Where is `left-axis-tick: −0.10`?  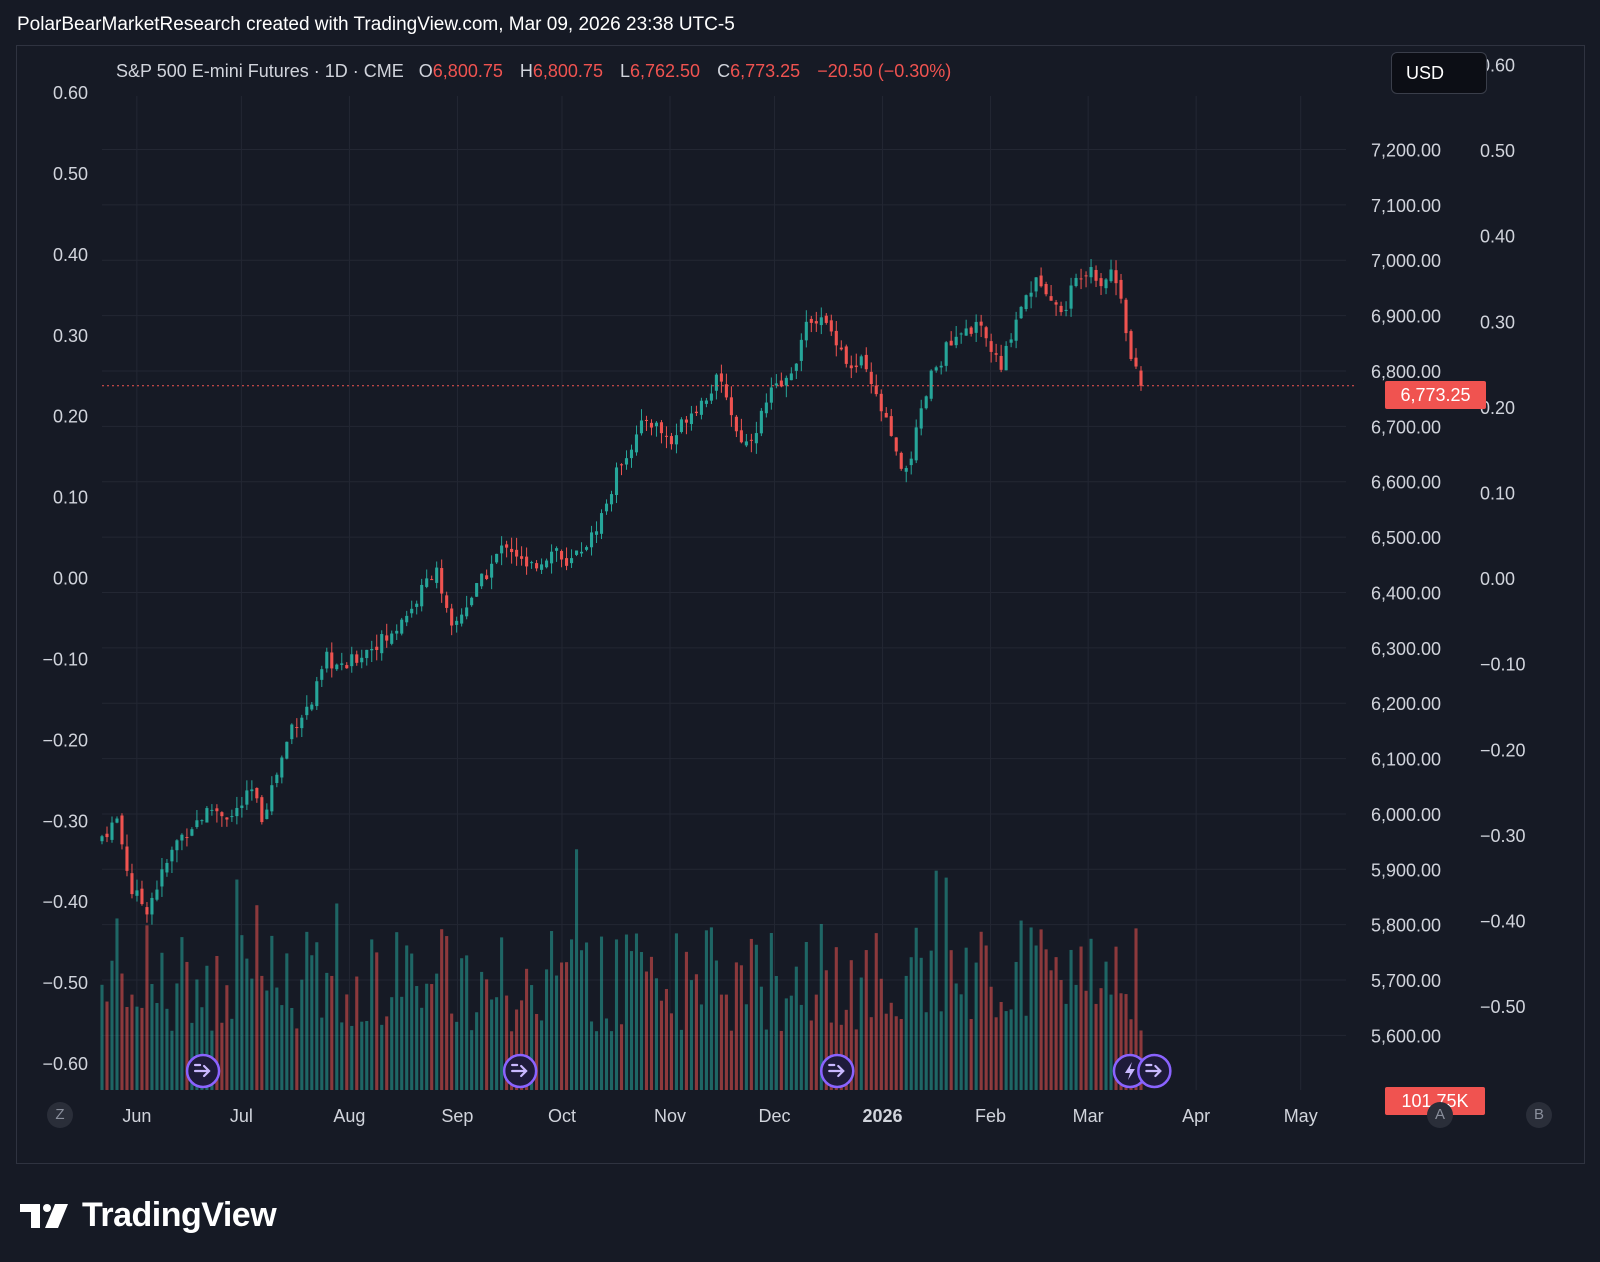 left-axis-tick: −0.10 is located at coordinates (65, 659).